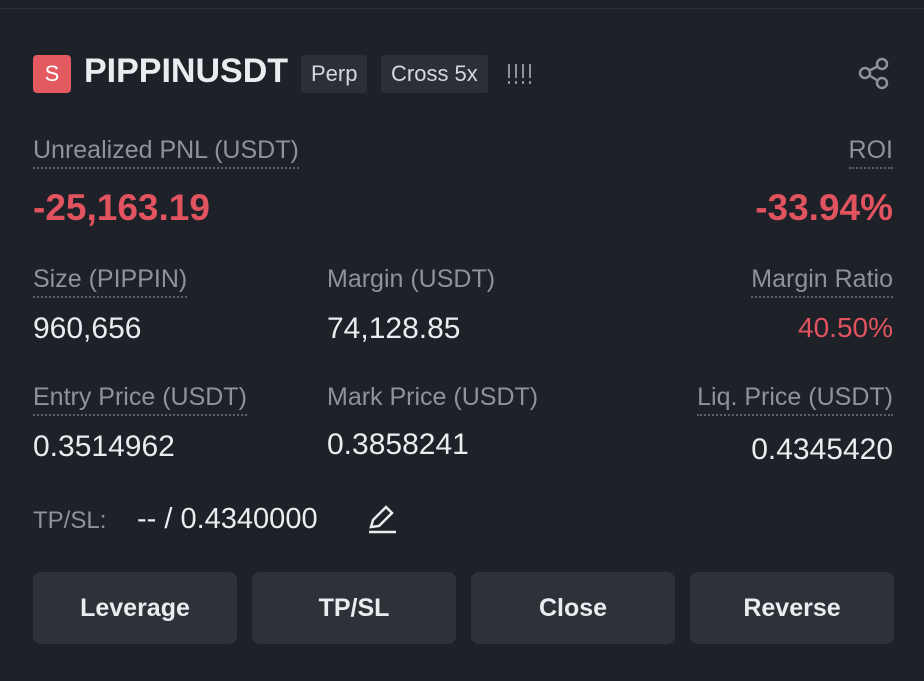 This screenshot has width=924, height=681. Describe the element at coordinates (121, 207) in the screenshot. I see `pnl-value: -25,163.19` at that location.